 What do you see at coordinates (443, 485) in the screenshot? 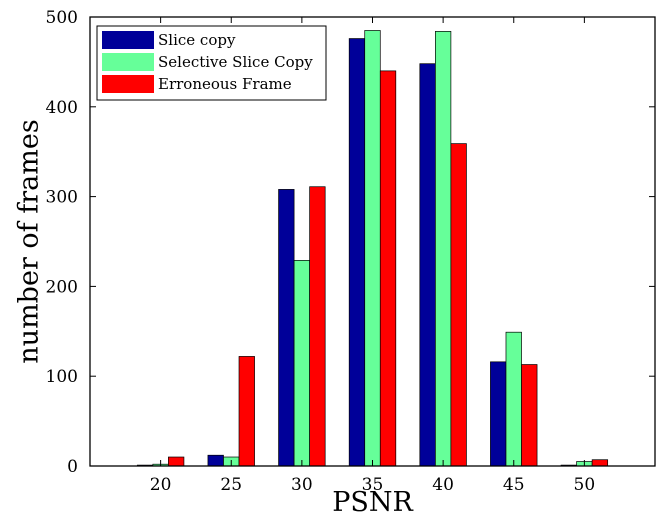
I see `x-tick-label-40: 40` at bounding box center [443, 485].